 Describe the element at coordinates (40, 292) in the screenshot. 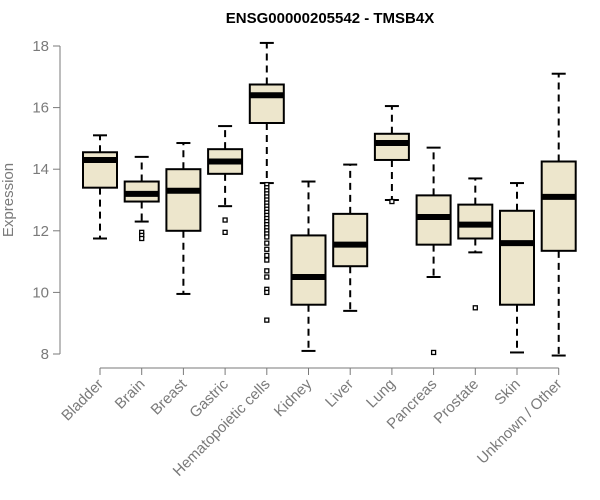

I see `y-tick-label: 10` at that location.